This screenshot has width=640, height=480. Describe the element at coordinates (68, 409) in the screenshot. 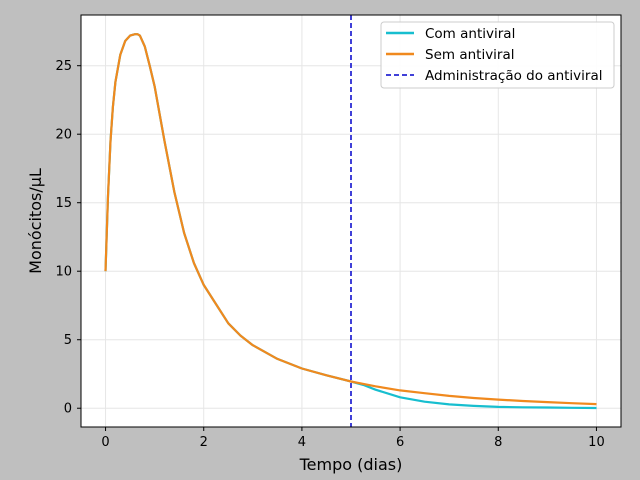

I see `y-tick-label: 0` at that location.